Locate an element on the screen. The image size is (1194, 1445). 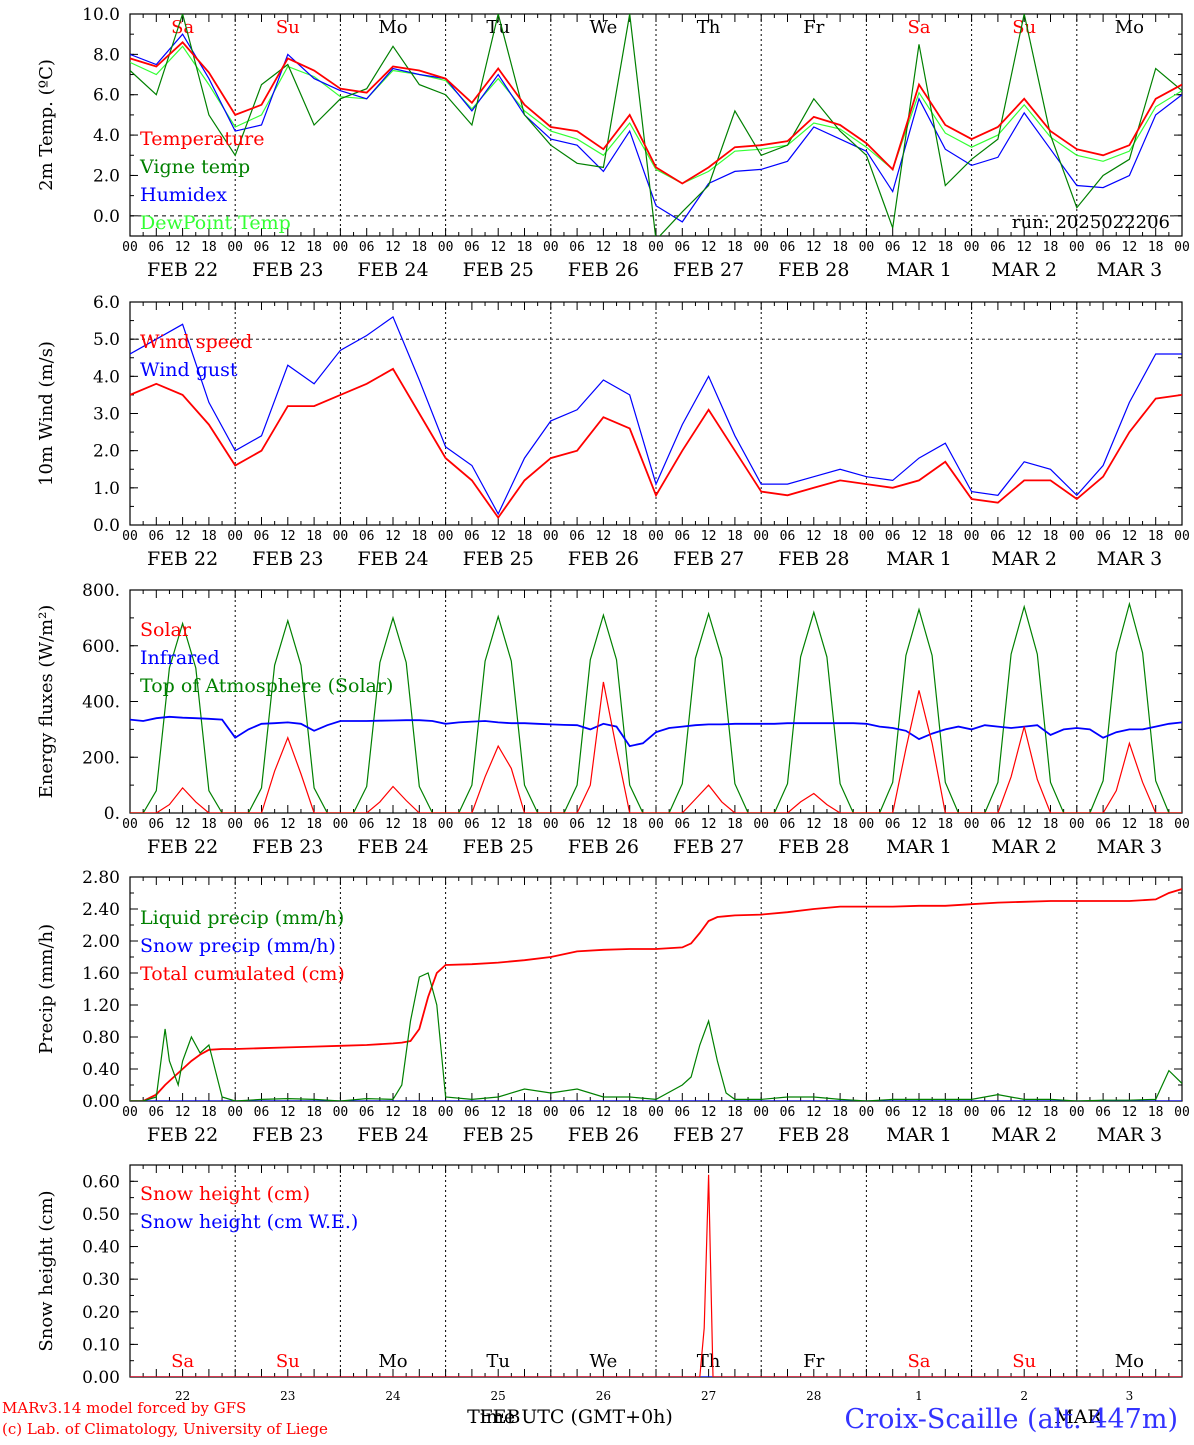
x-date-label: MAR 3 is located at coordinates (1130, 270).